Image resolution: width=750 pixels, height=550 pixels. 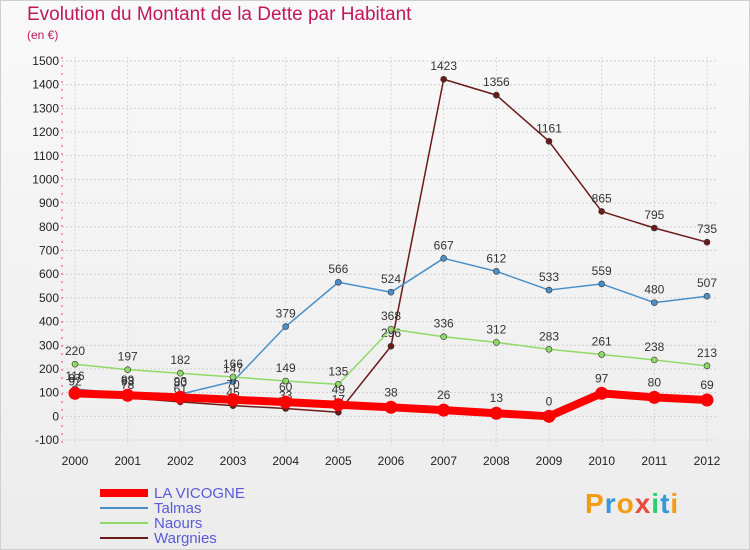 I want to click on data-label: 312, so click(x=496, y=329).